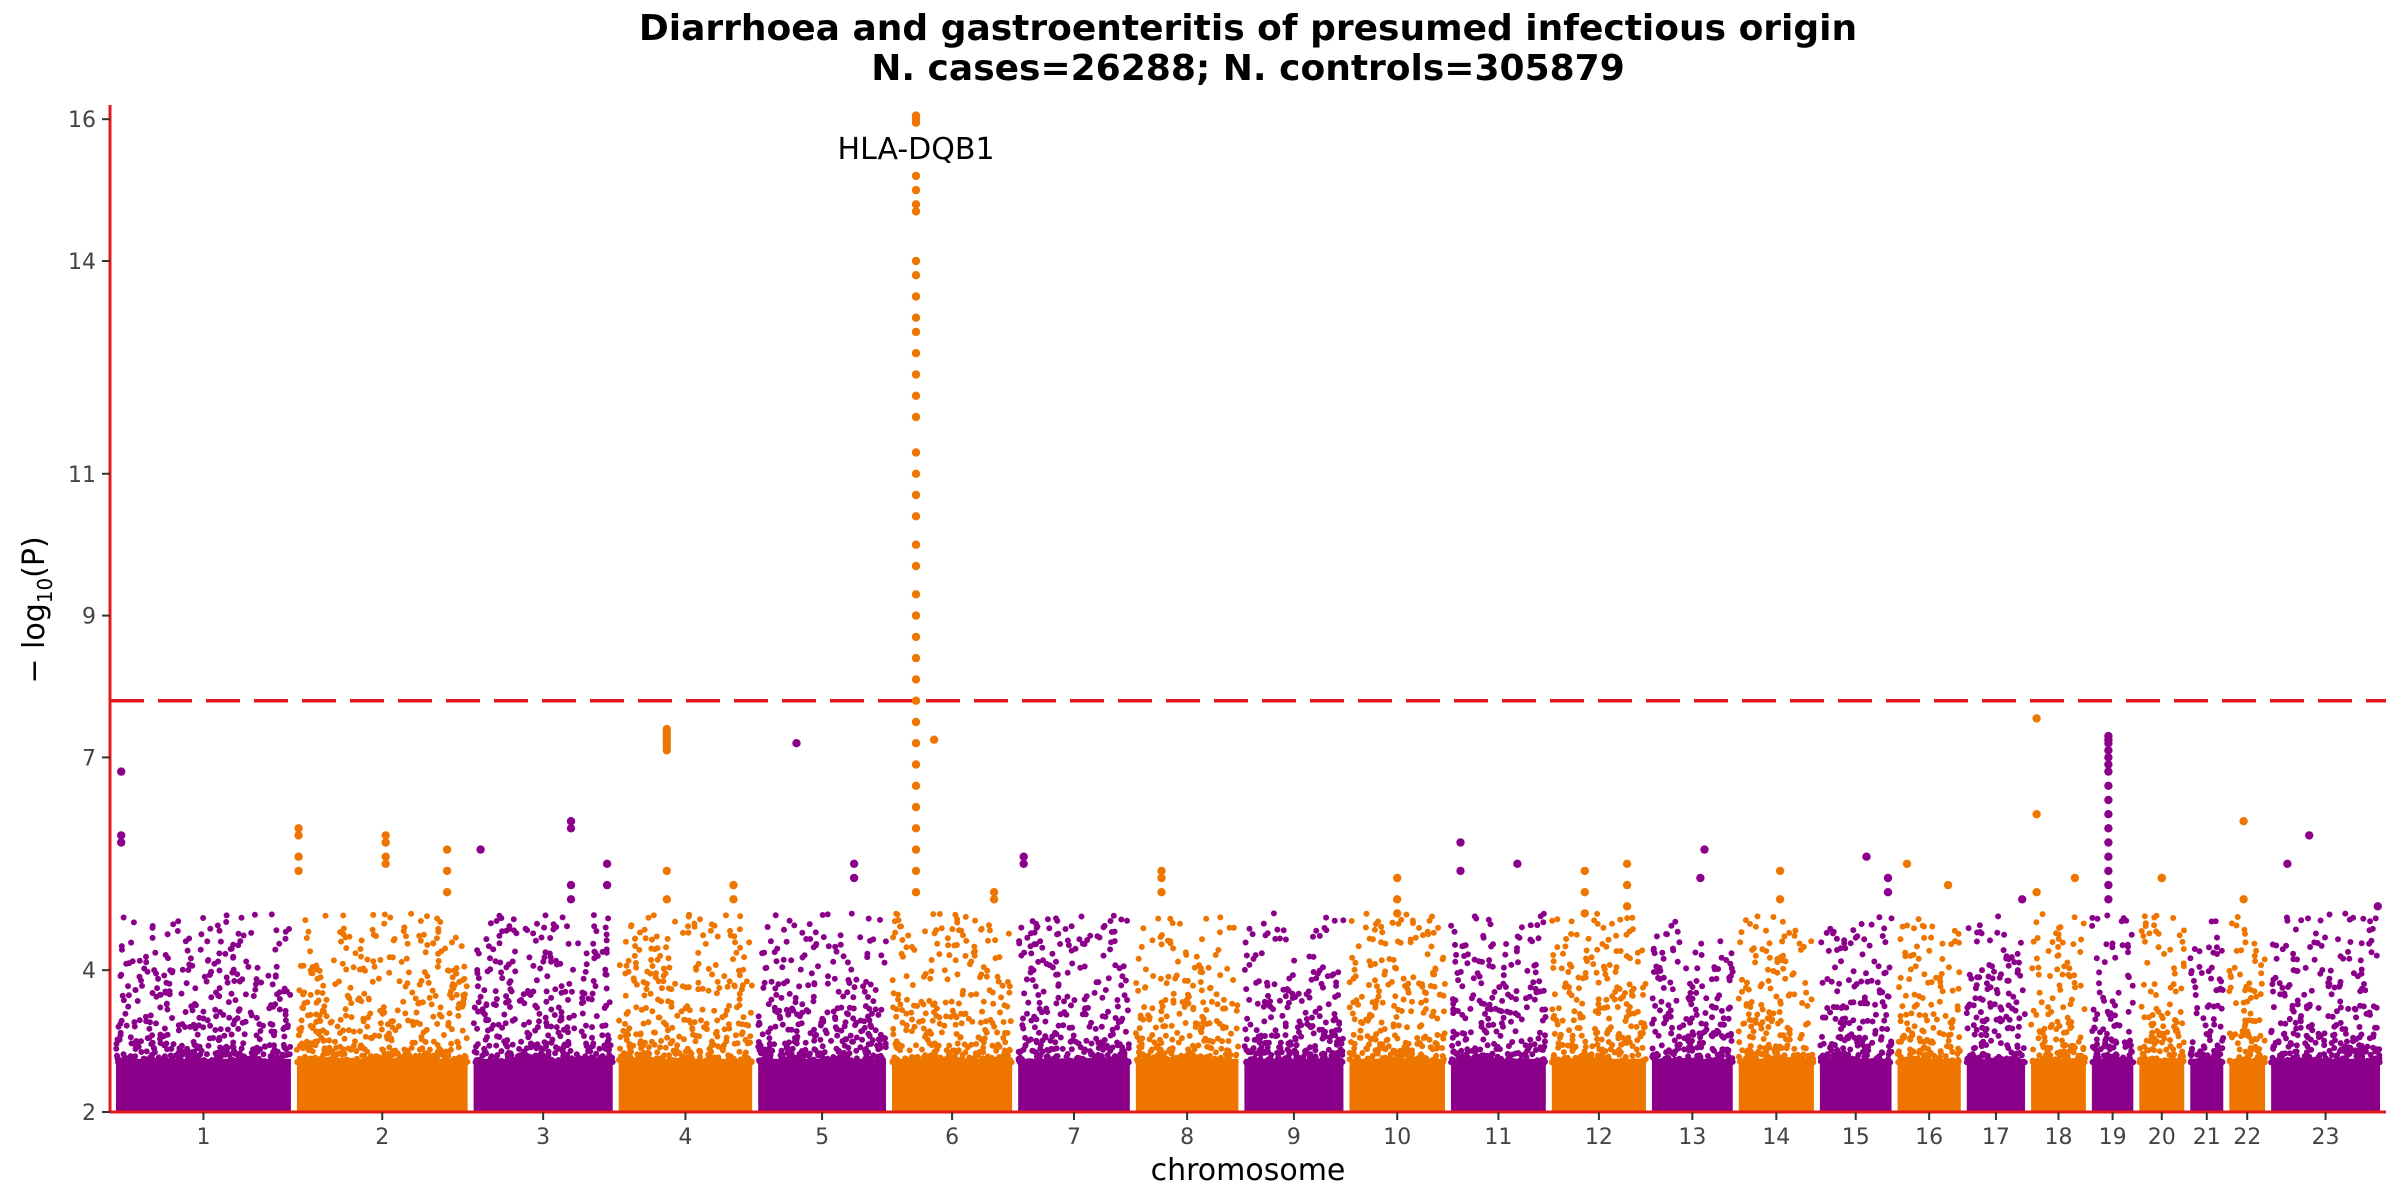 The height and width of the screenshot is (1200, 2400). Describe the element at coordinates (2113, 1137) in the screenshot. I see `x-tick-label-chromosome-19: 19` at that location.